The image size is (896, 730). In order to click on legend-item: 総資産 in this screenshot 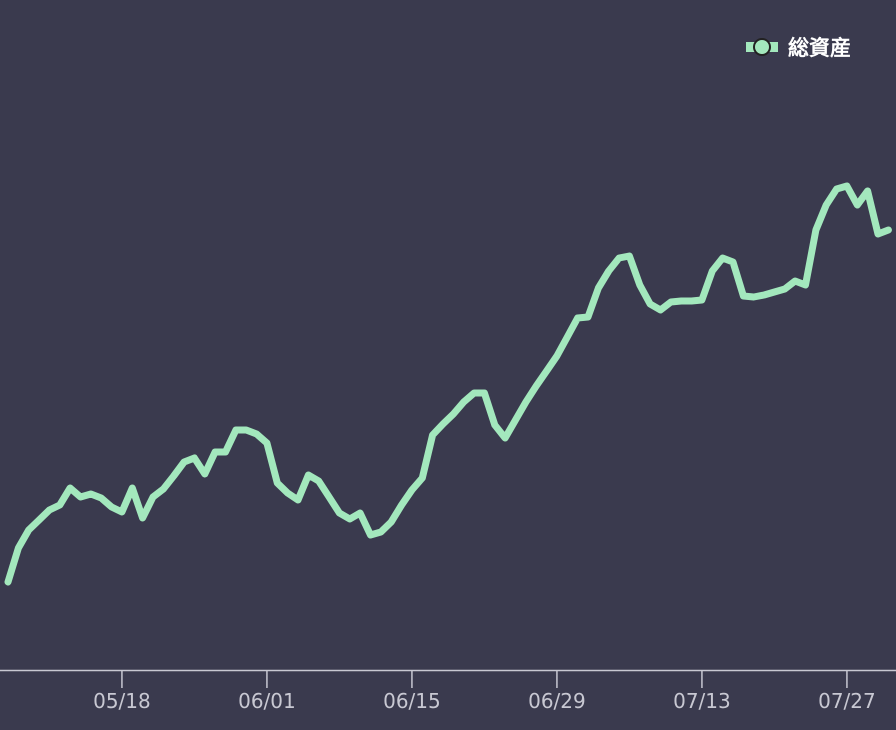, I will do `click(798, 48)`.